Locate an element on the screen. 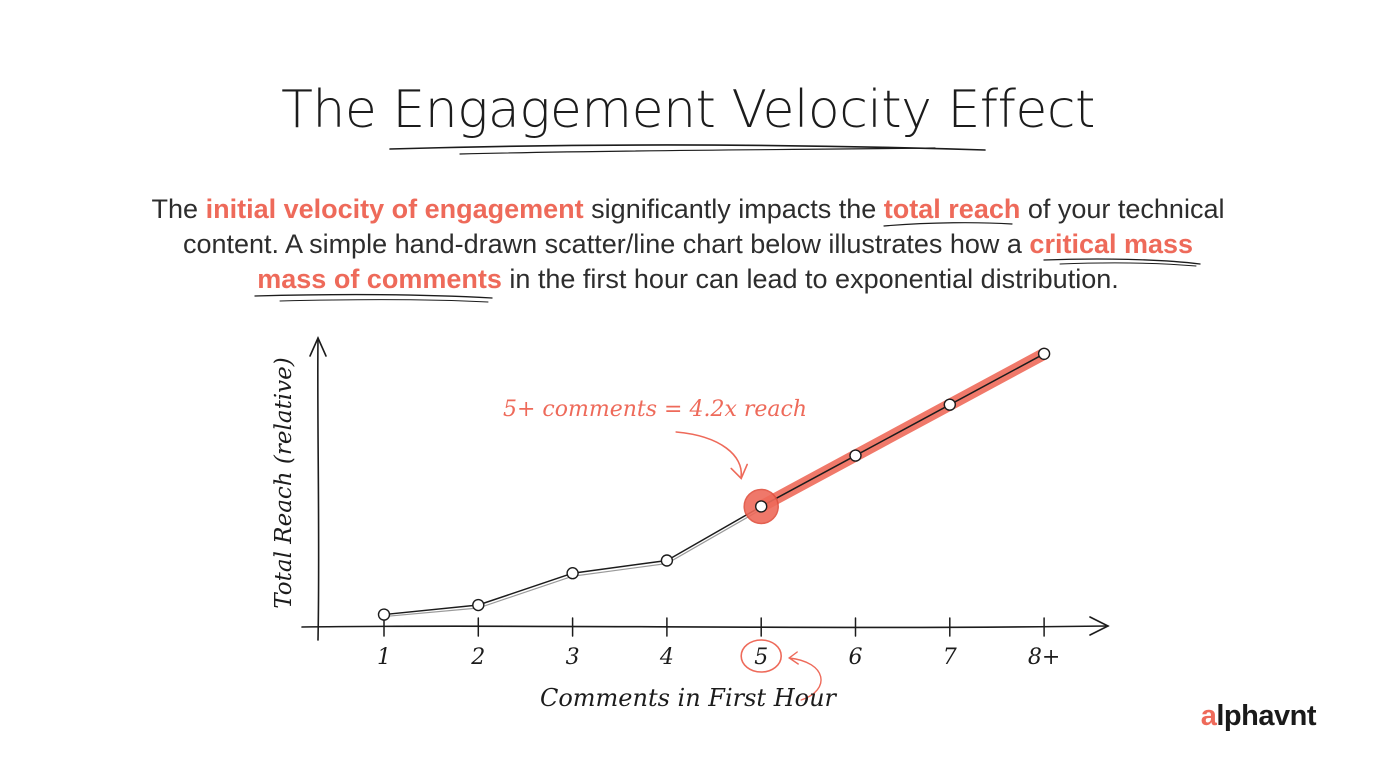 This screenshot has width=1376, height=768. page-title: The Engagement Velocity Effect is located at coordinates (688, 110).